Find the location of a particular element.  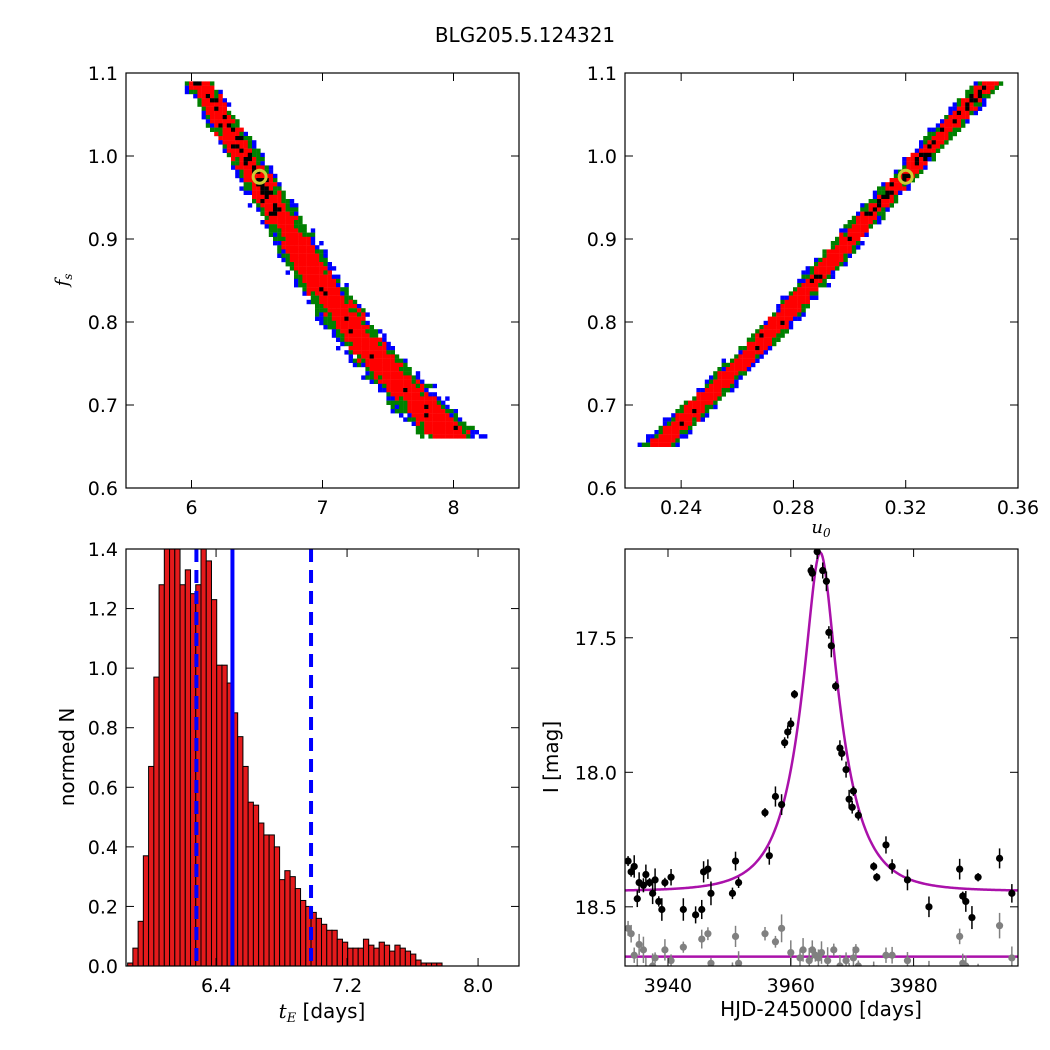

microlensing-model-curve is located at coordinates (821, 721).